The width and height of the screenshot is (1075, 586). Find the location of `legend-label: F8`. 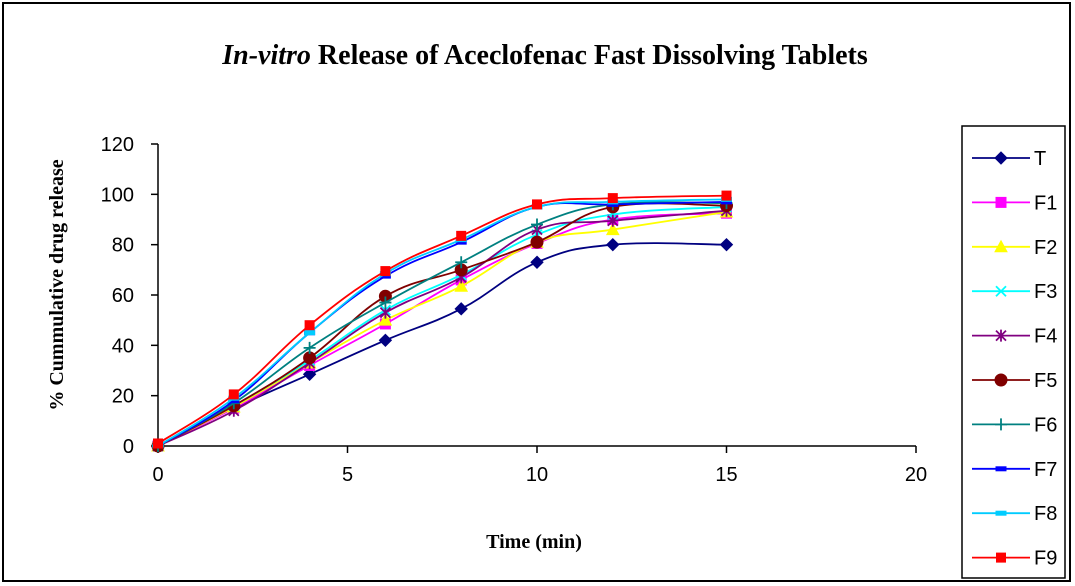

legend-label: F8 is located at coordinates (1045, 514).